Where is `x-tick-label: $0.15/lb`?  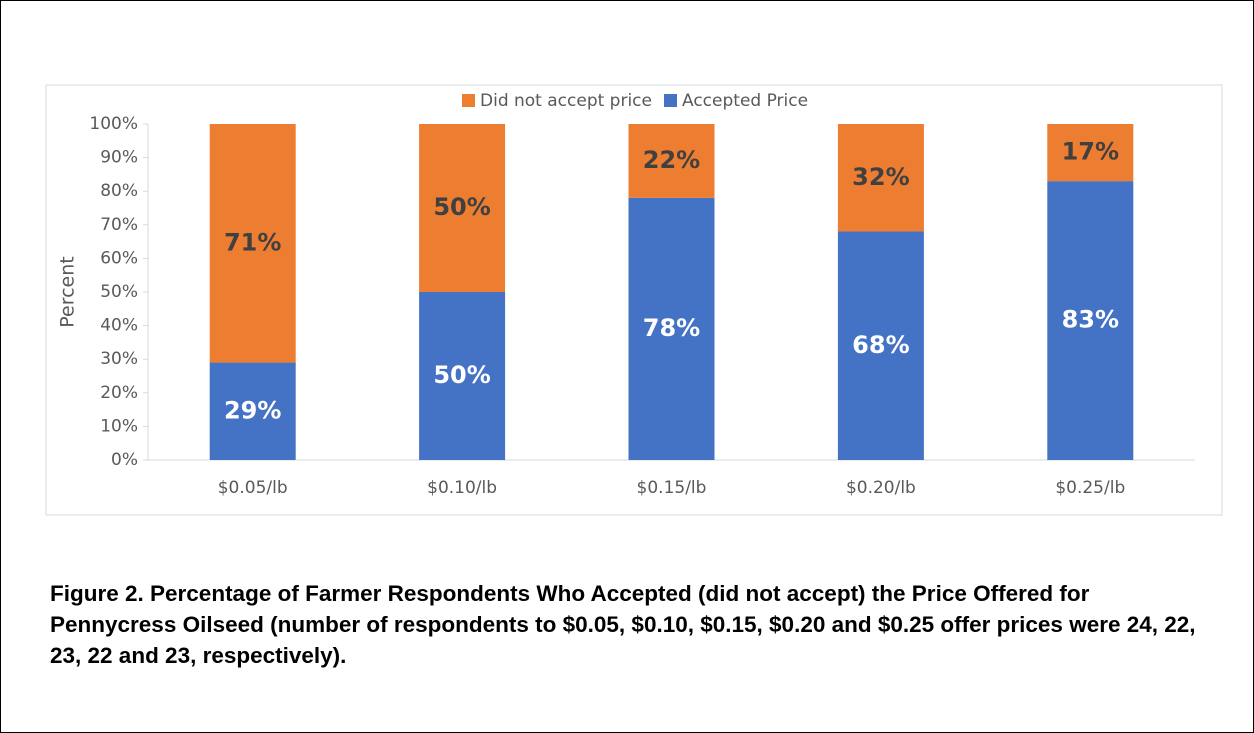
x-tick-label: $0.15/lb is located at coordinates (672, 488).